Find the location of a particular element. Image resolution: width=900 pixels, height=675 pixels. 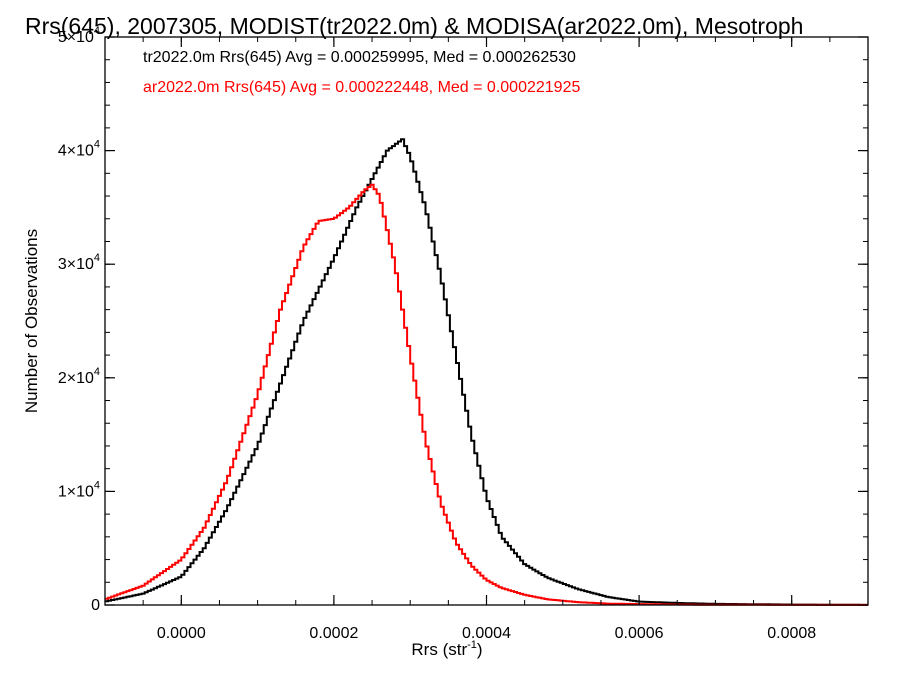

y-tick-label: 3×10⁴ is located at coordinates (79, 262).